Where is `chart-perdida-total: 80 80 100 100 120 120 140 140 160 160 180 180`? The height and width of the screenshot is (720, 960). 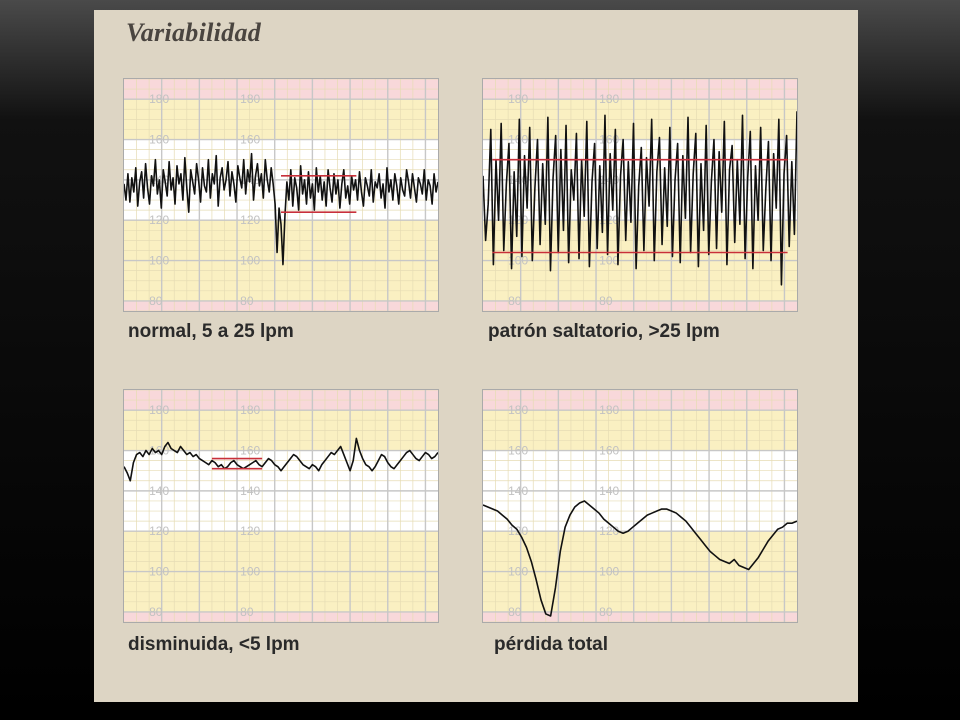 chart-perdida-total: 80 80 100 100 120 120 140 140 160 160 180 180 is located at coordinates (640, 506).